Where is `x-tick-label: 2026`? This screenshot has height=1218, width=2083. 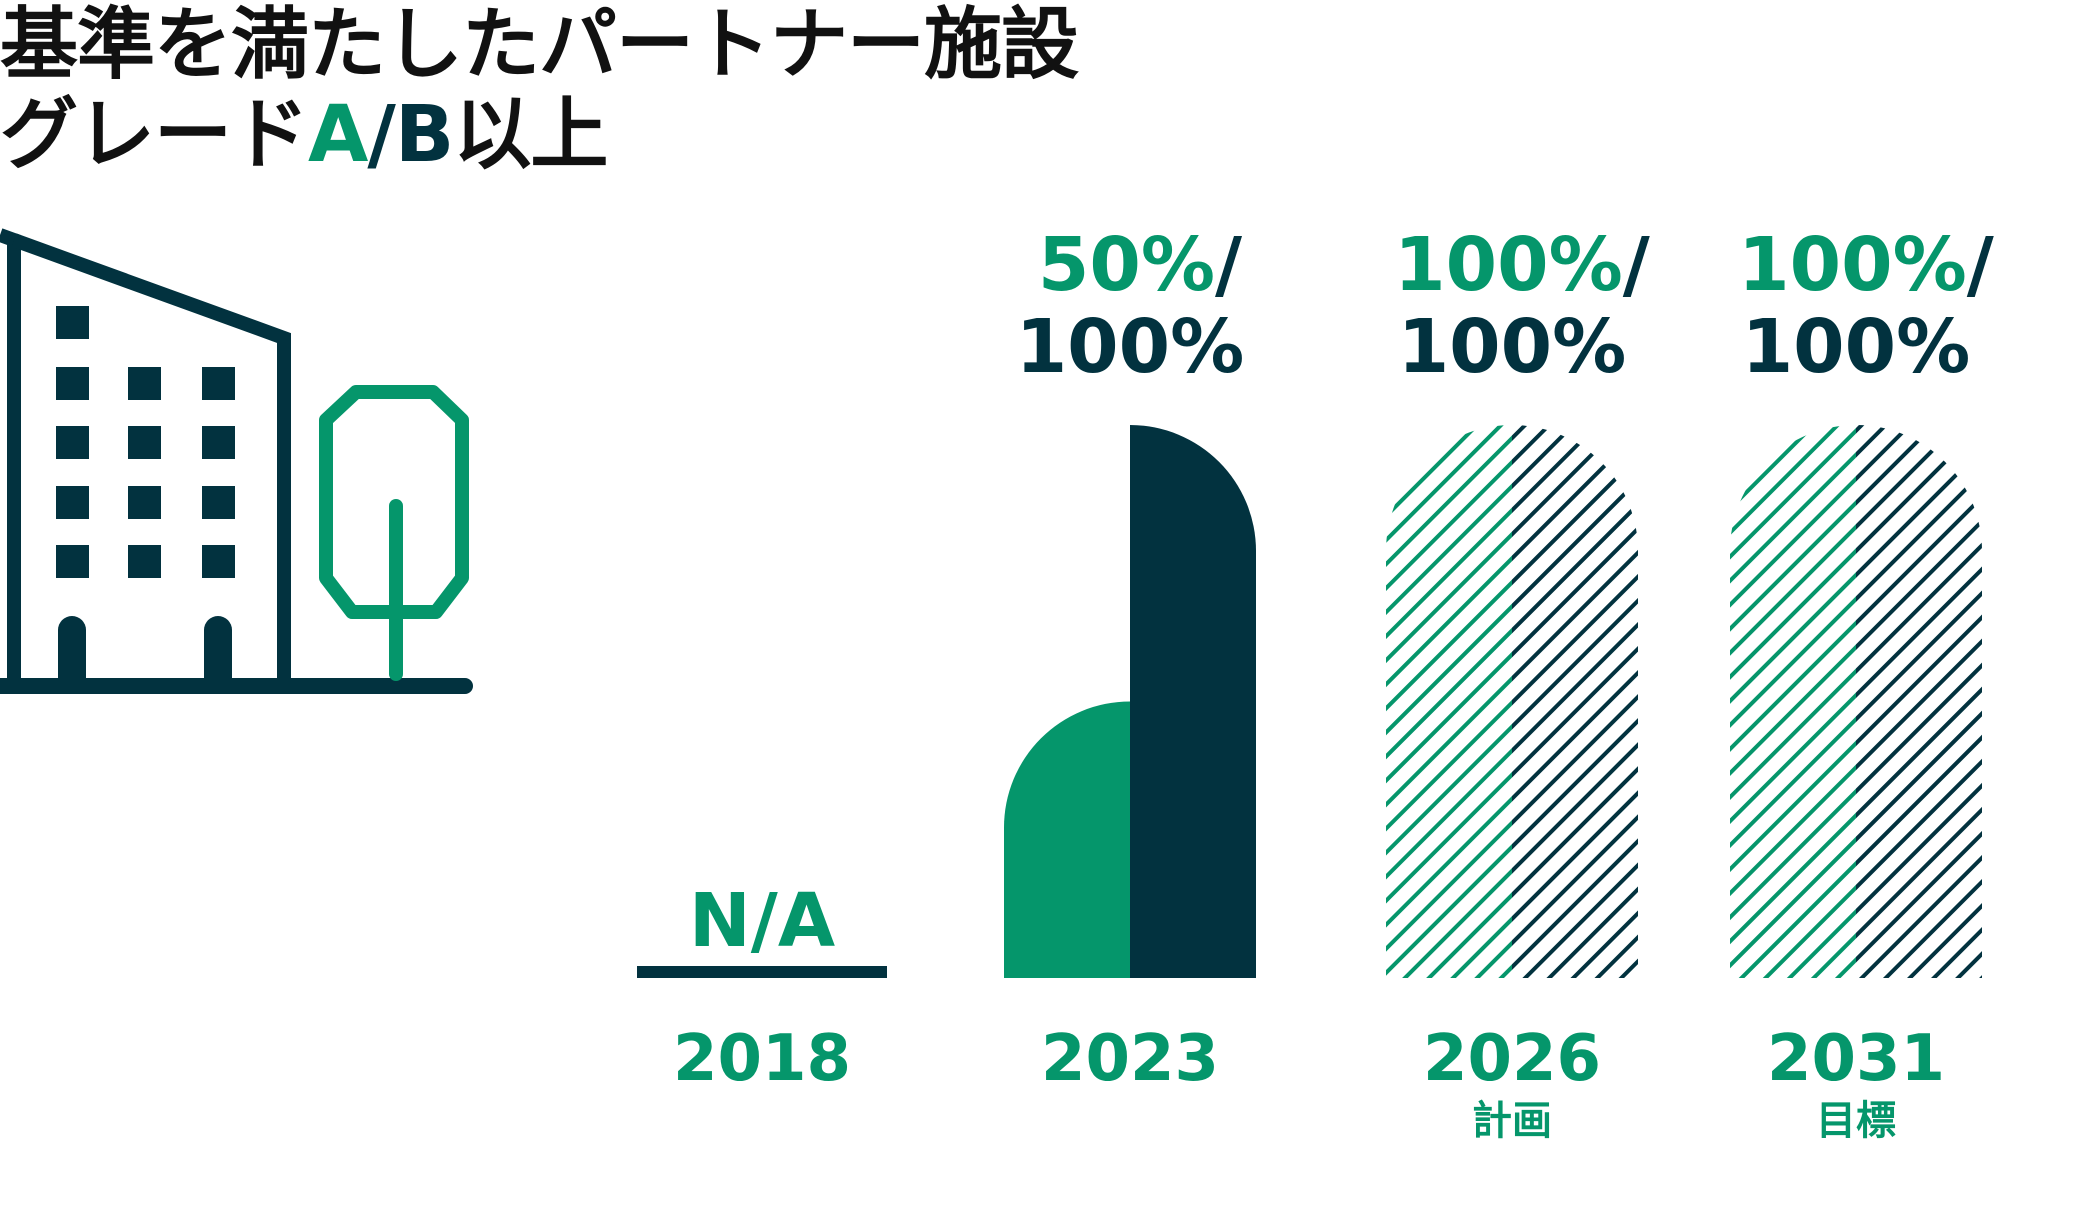
x-tick-label: 2026 is located at coordinates (1512, 1059).